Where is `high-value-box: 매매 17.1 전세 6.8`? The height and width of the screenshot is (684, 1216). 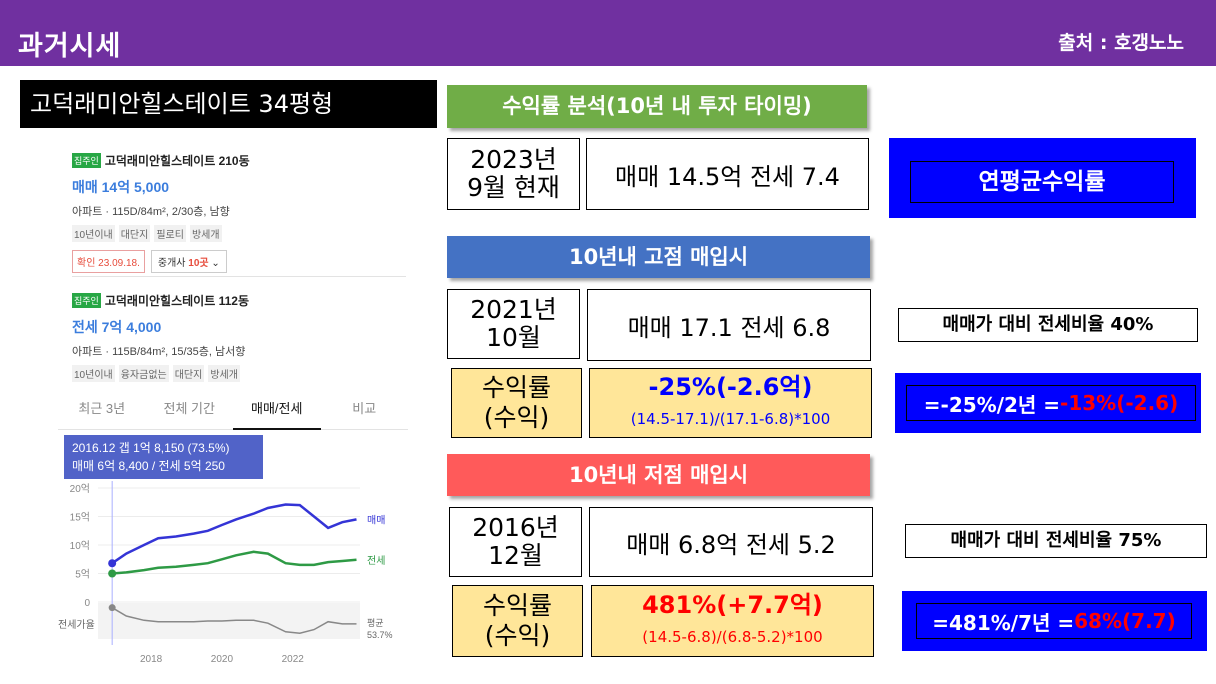 high-value-box: 매매 17.1 전세 6.8 is located at coordinates (729, 325).